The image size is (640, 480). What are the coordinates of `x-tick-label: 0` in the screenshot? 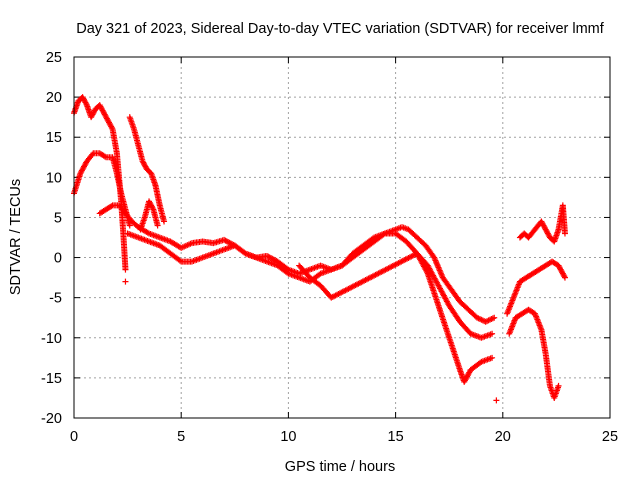 It's located at (74, 437).